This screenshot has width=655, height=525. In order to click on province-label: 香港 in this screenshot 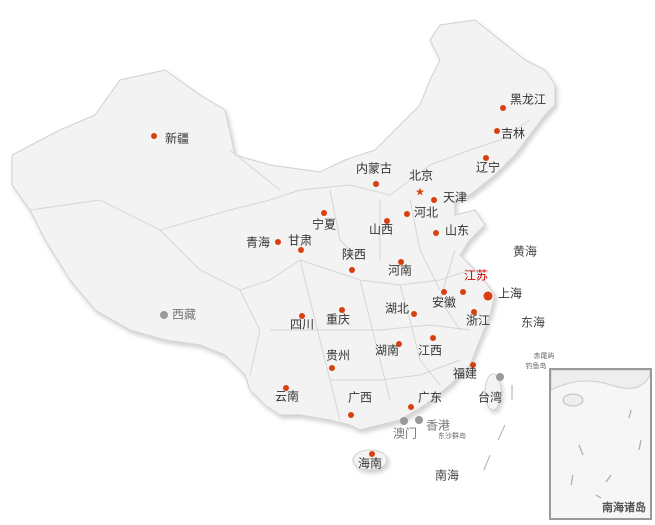, I will do `click(438, 425)`.